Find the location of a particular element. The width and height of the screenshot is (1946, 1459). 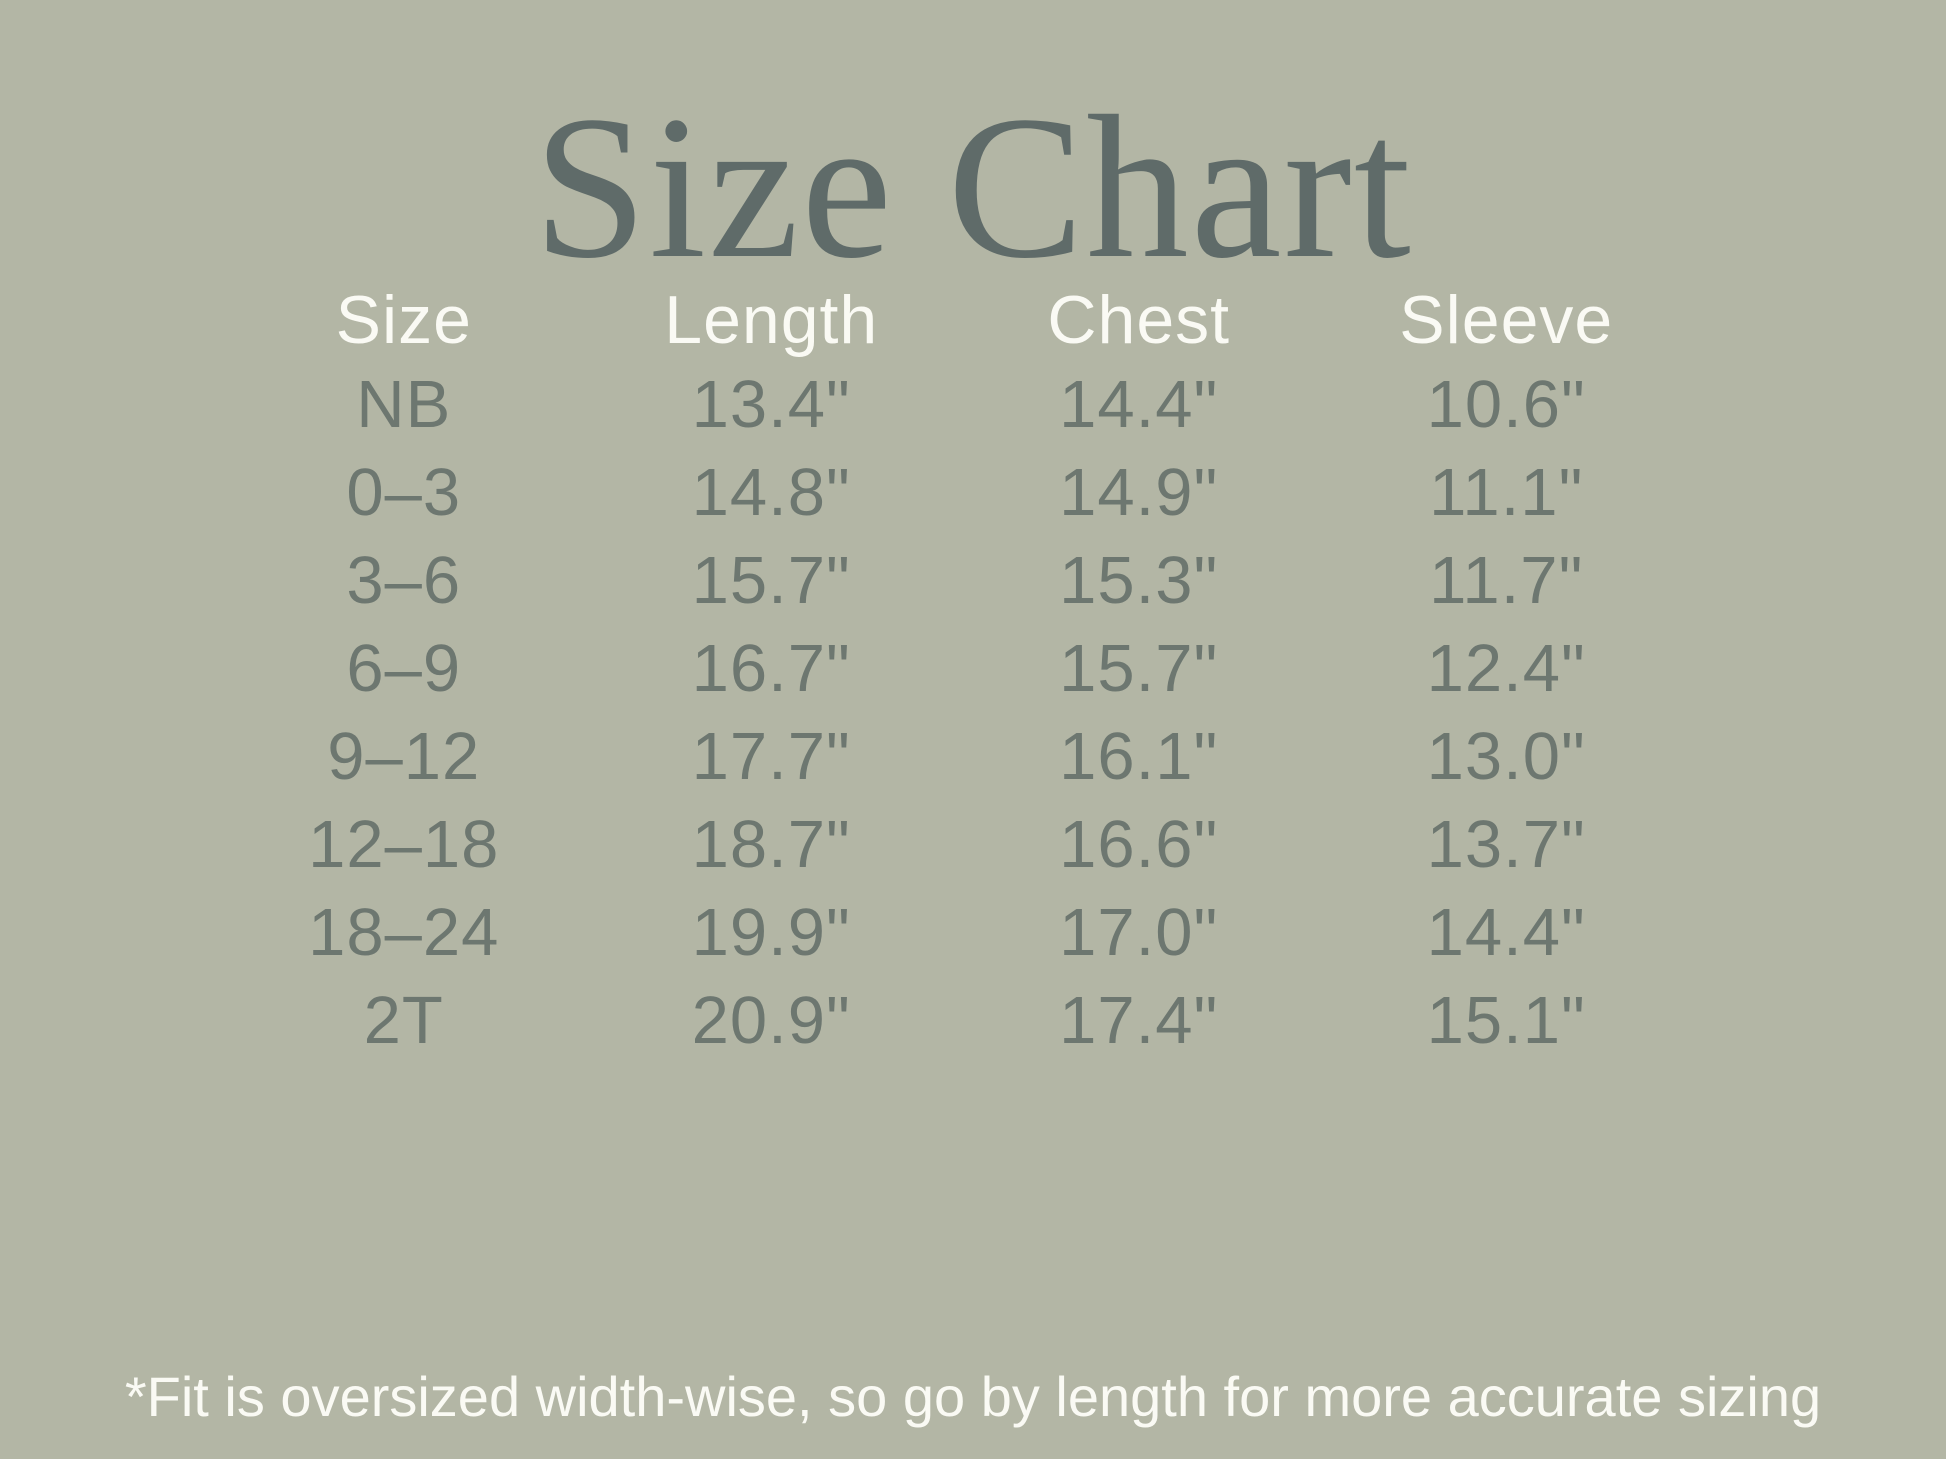

column-header-sleeve: Sleeve is located at coordinates (1506, 320).